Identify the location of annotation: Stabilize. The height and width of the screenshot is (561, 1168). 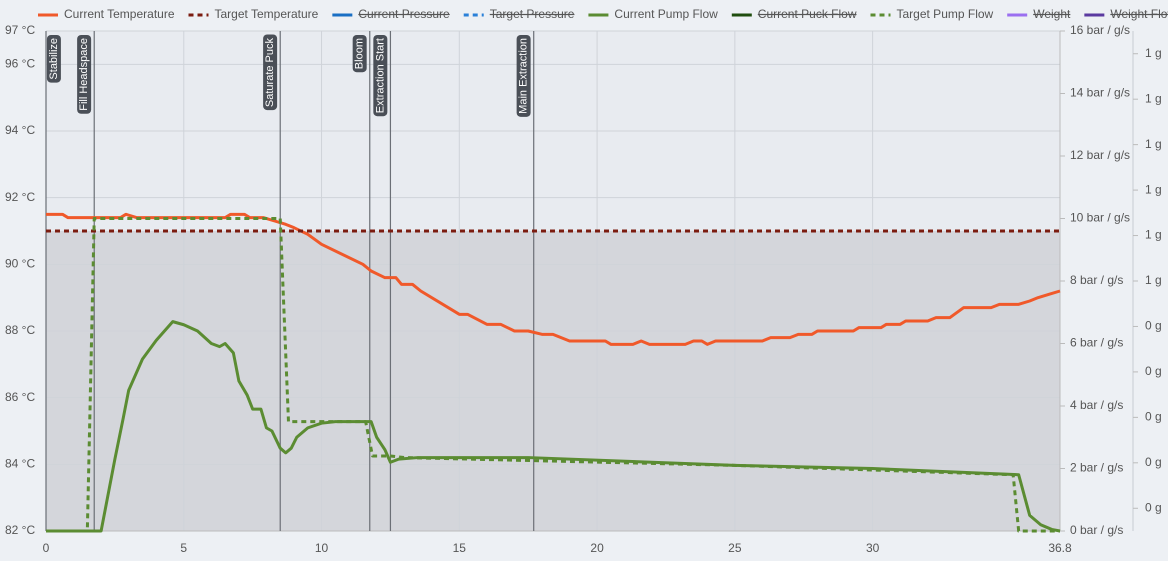
(53, 59).